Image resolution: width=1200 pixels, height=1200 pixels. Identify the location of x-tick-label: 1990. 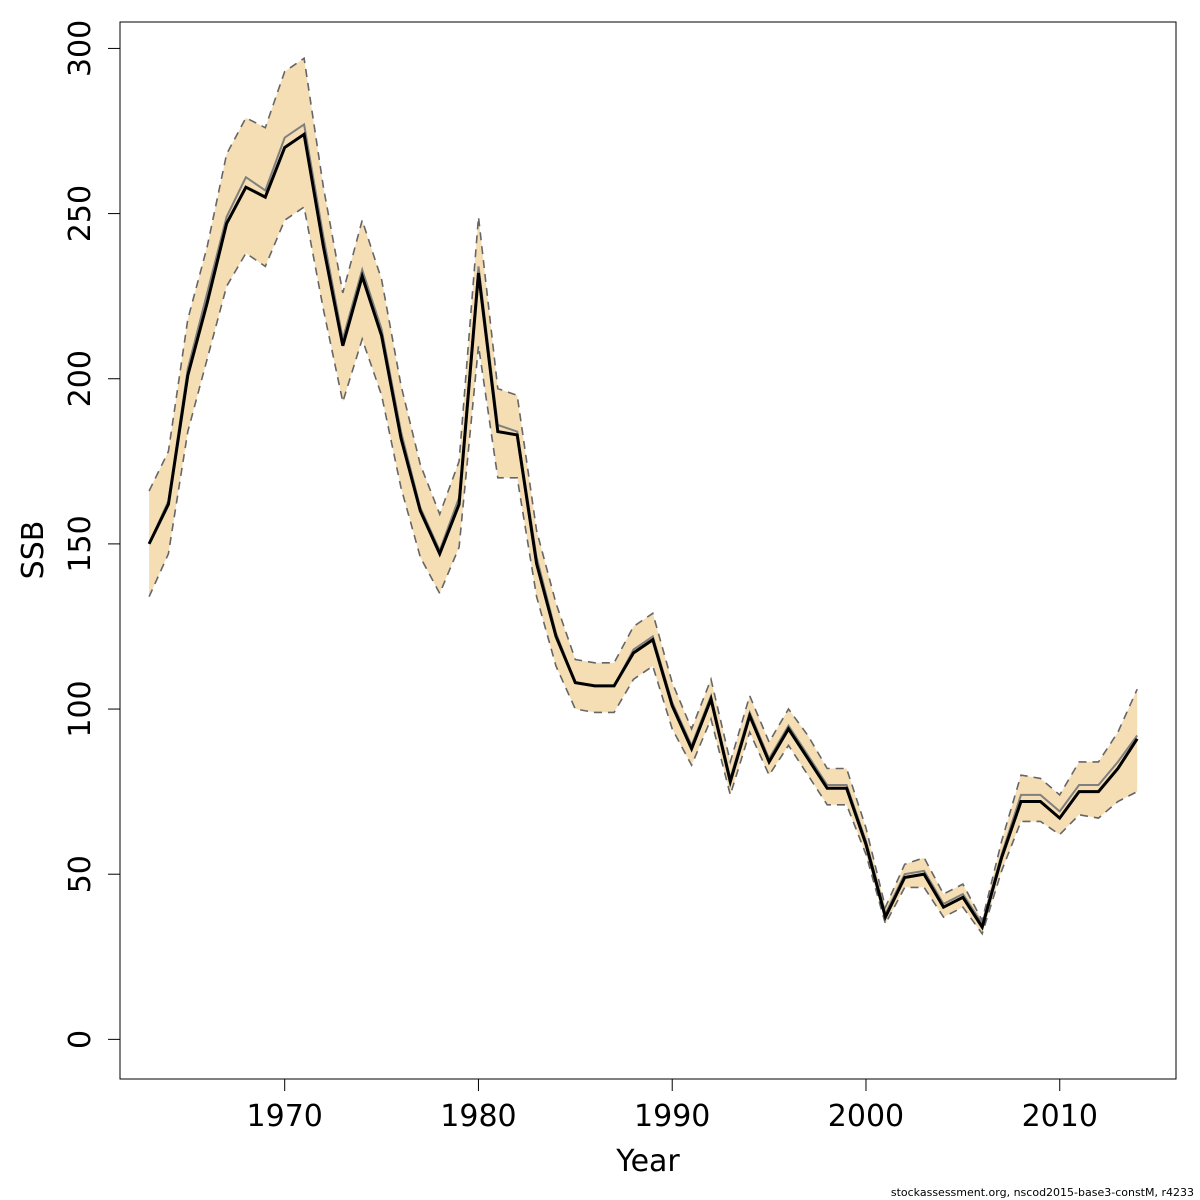
(672, 1116).